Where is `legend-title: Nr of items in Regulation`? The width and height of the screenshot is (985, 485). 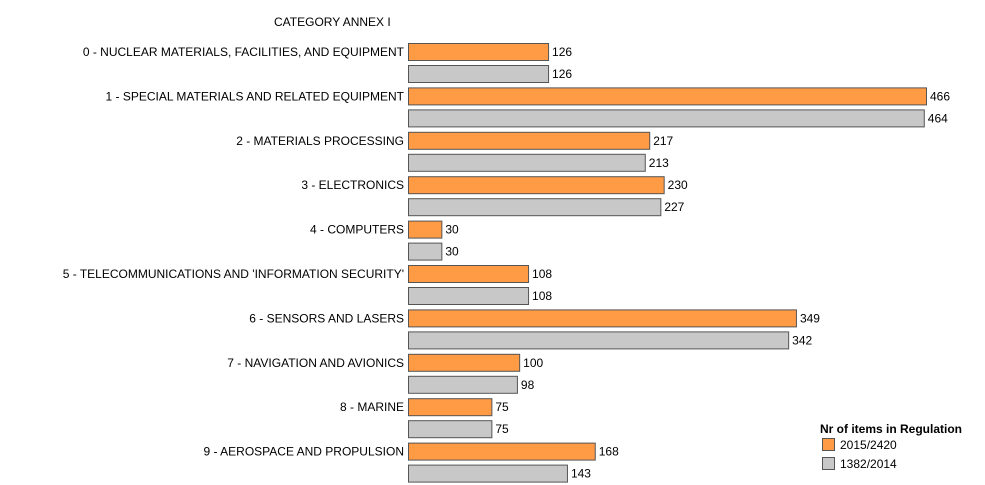 legend-title: Nr of items in Regulation is located at coordinates (891, 429).